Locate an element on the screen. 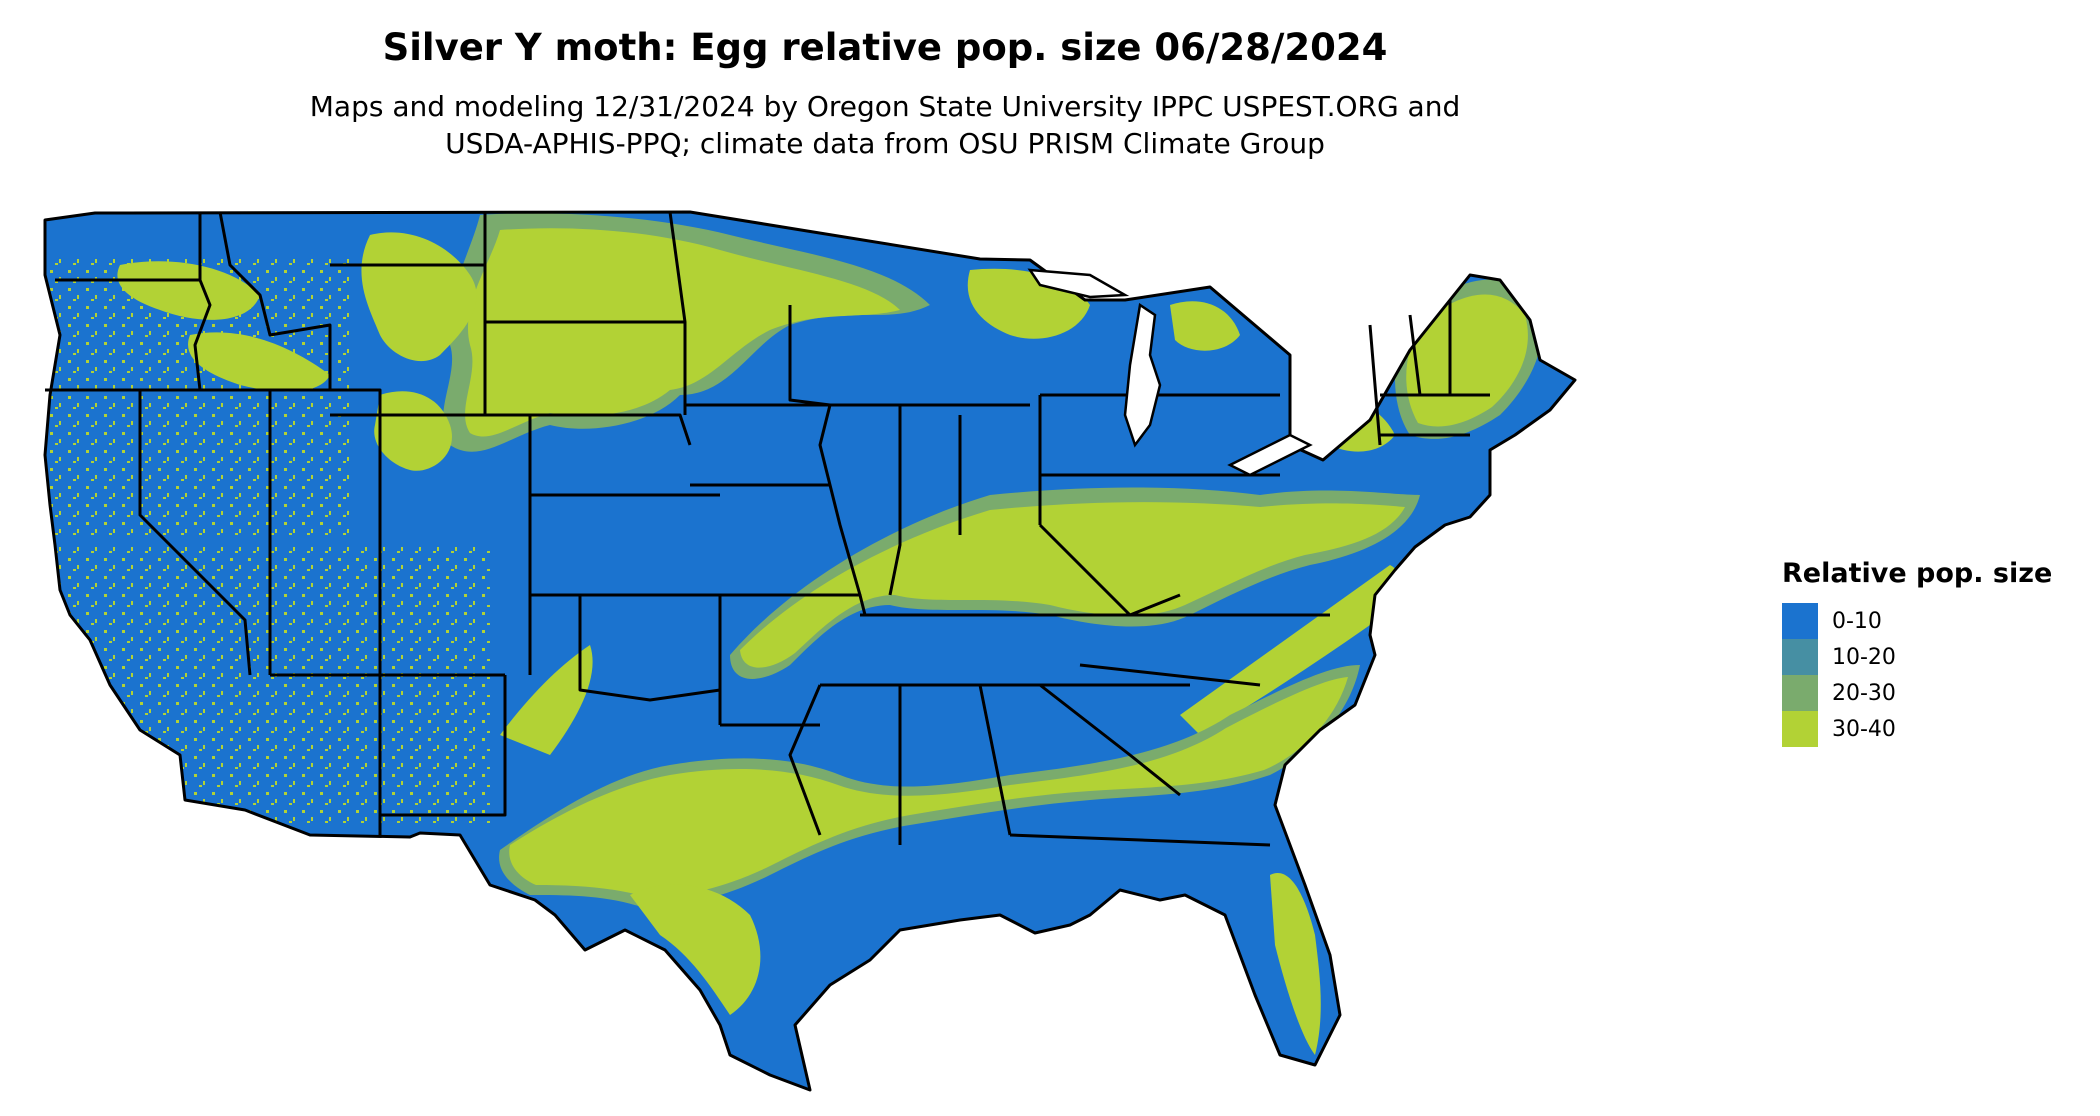 The image size is (2100, 1116). border-nc-sc is located at coordinates (1170, 675).